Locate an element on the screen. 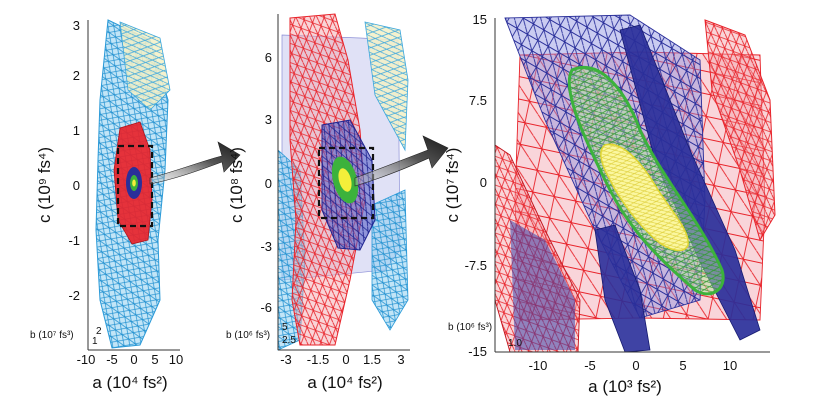 Image resolution: width=830 pixels, height=415 pixels. left-x-tick: -5 is located at coordinates (112, 359).